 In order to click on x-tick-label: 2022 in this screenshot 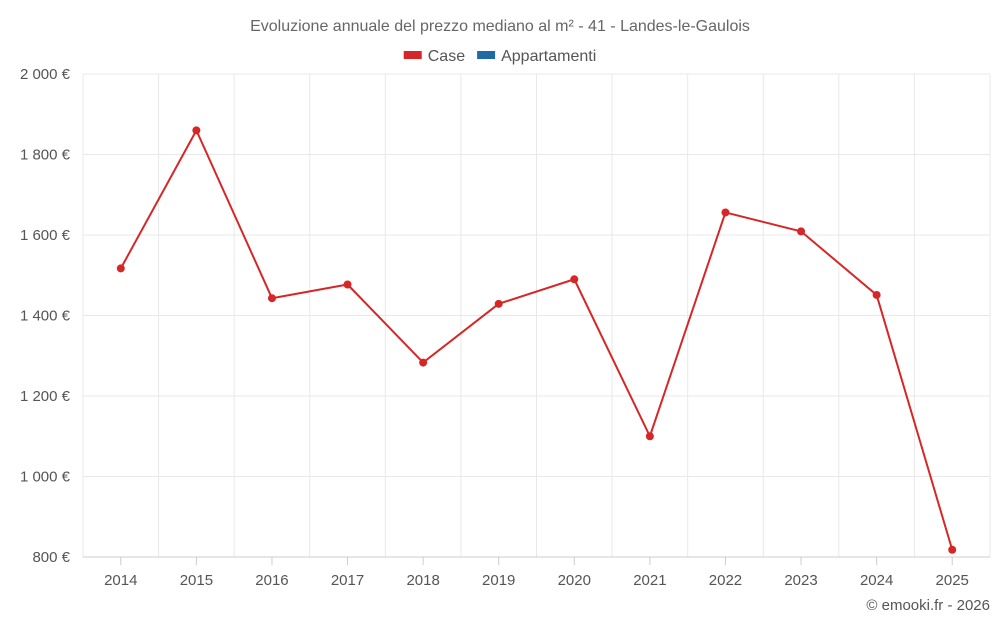, I will do `click(725, 580)`.